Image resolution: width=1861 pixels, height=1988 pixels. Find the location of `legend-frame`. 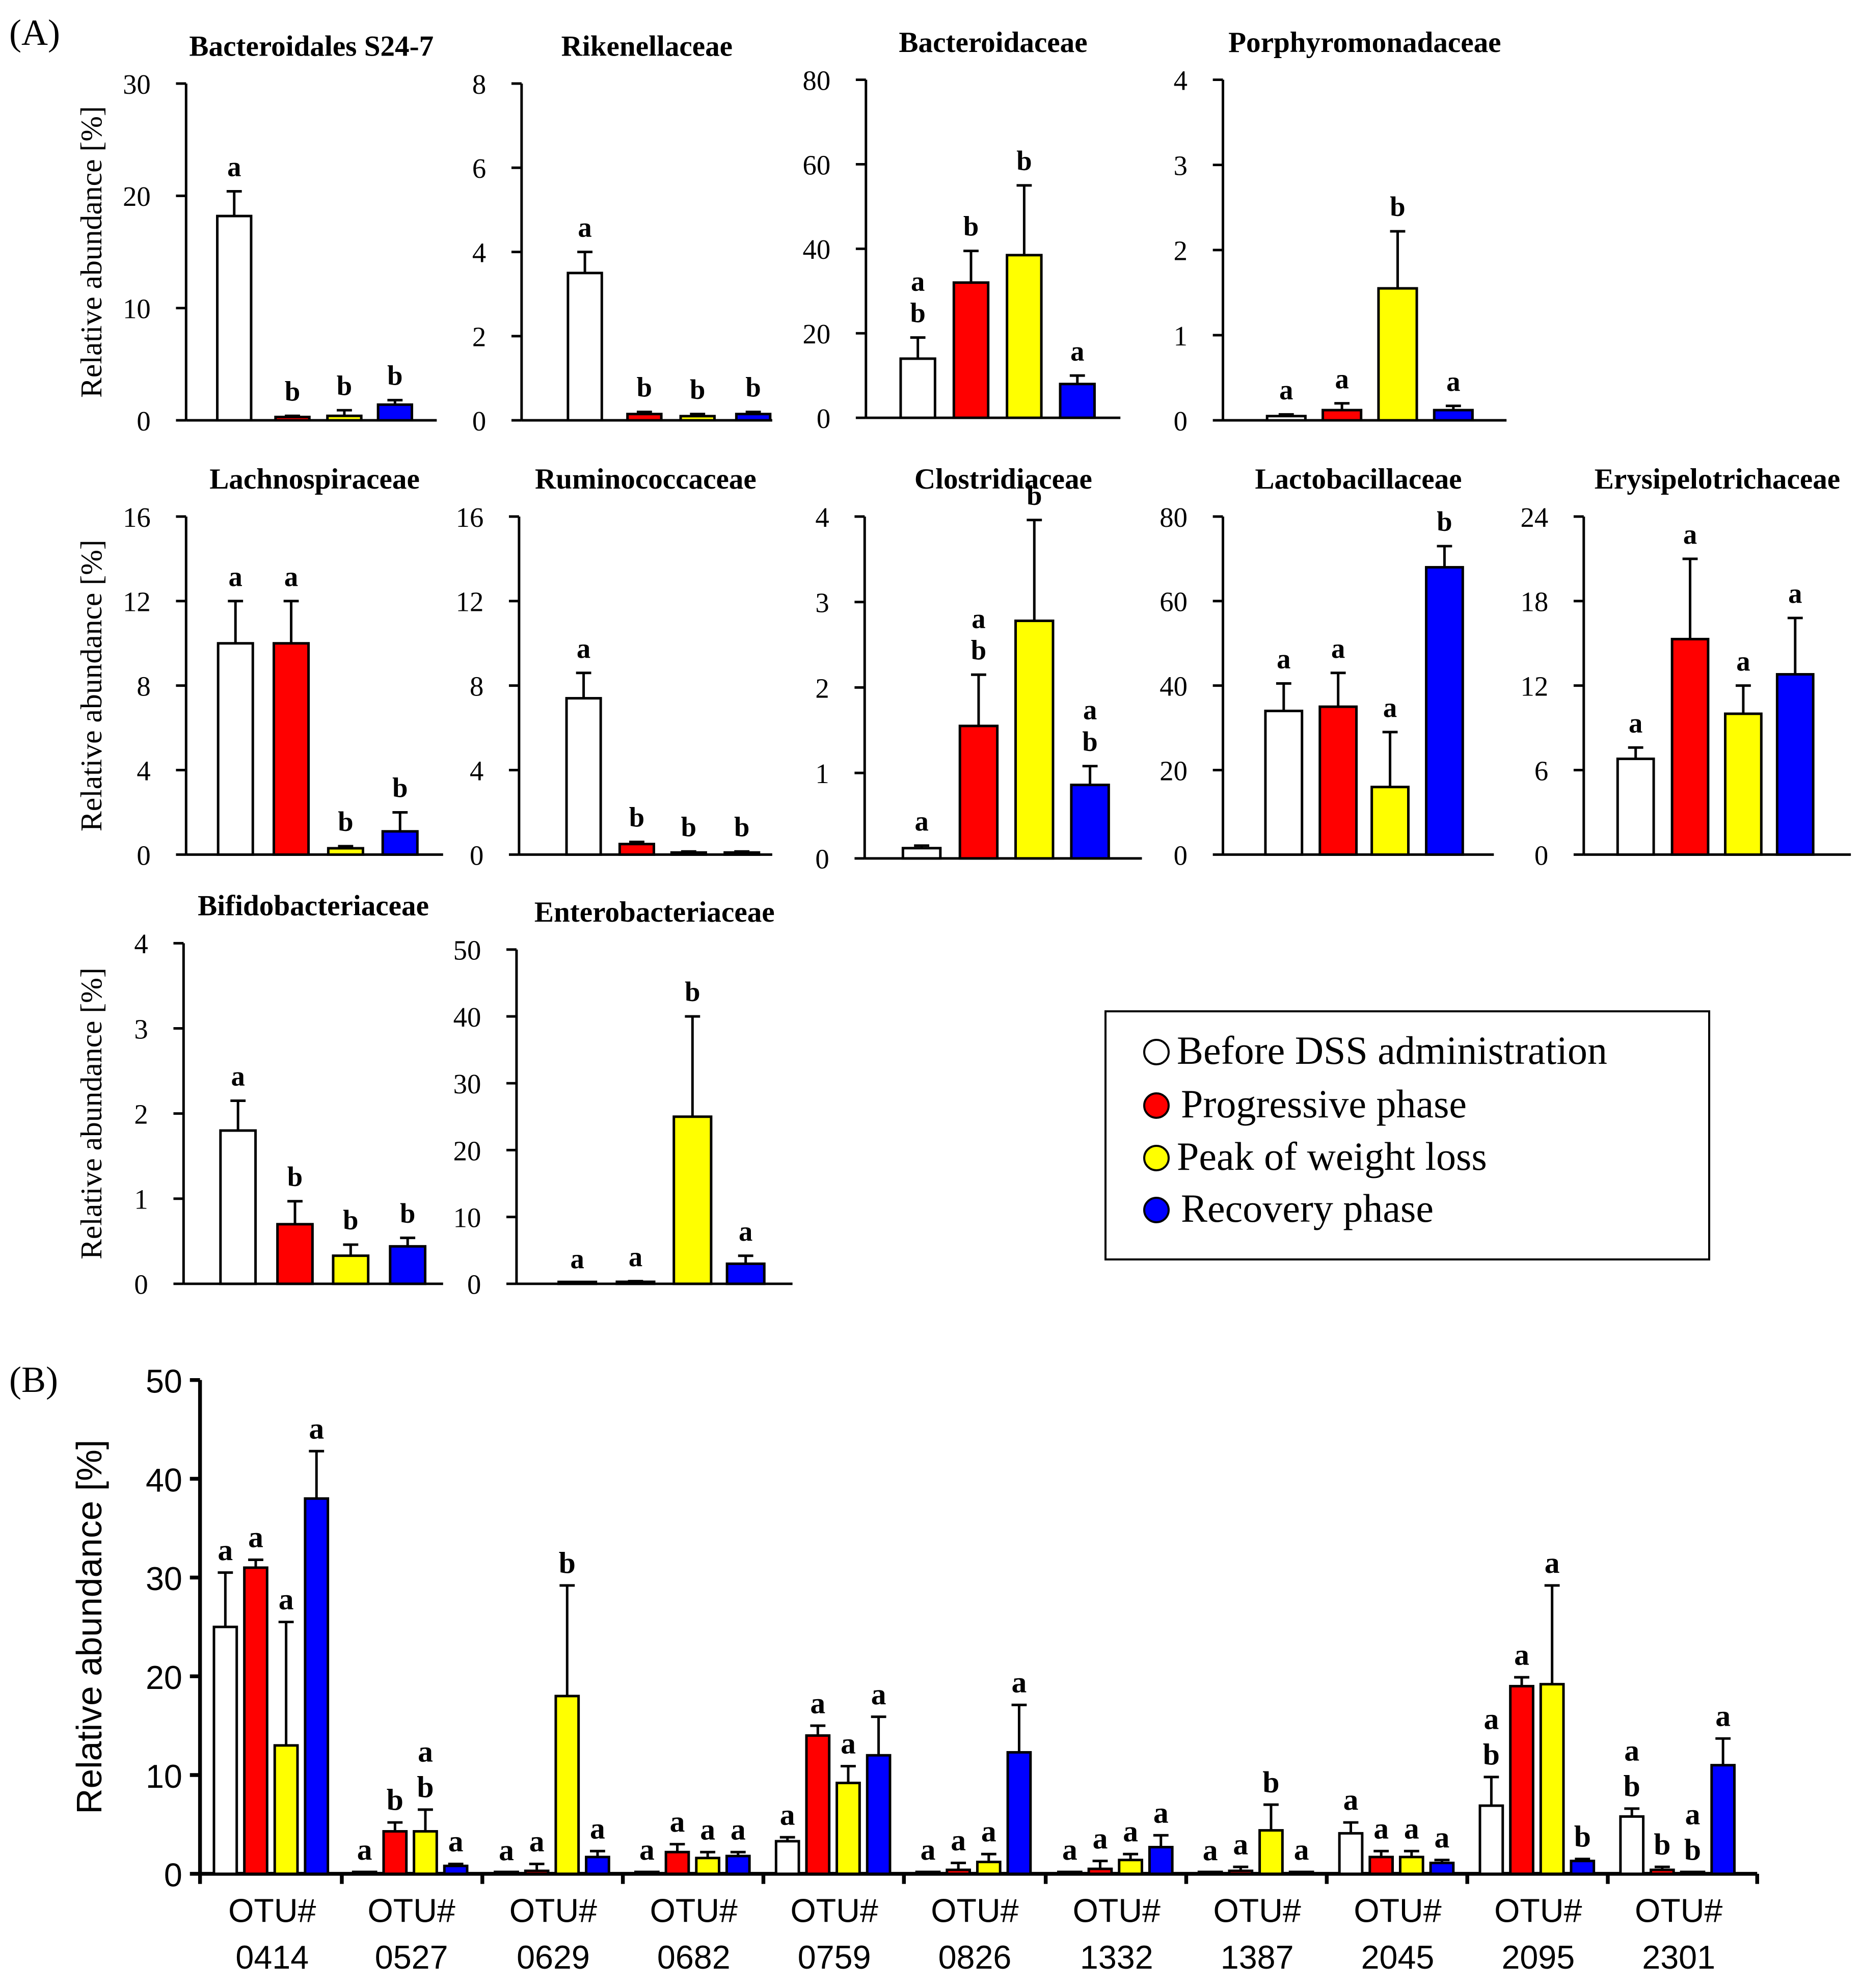

legend-frame is located at coordinates (1407, 1135).